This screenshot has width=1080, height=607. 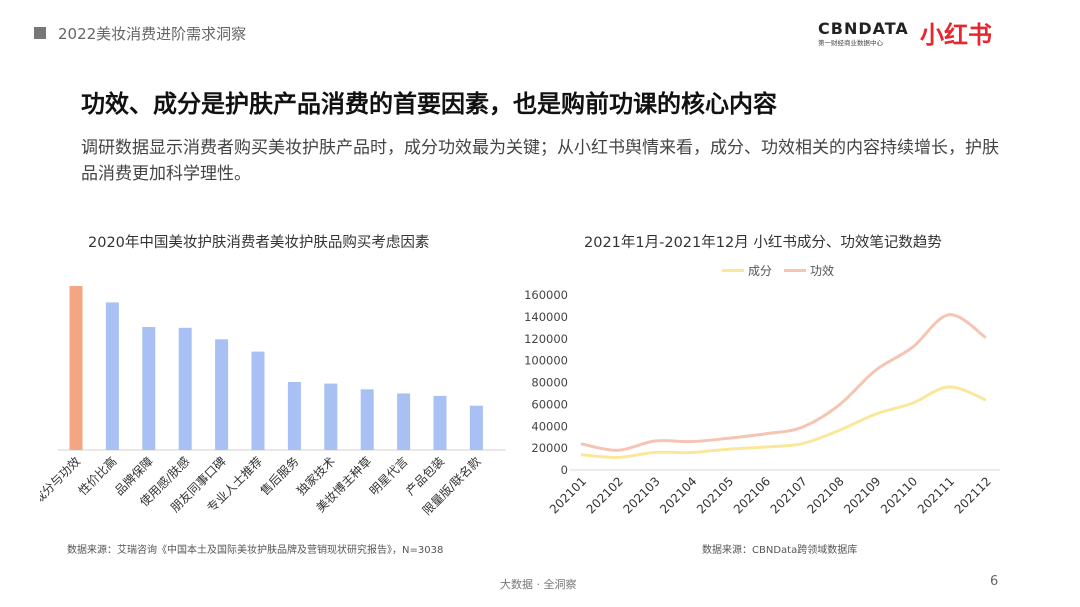 I want to click on y-tick-label: 80000, so click(x=549, y=383).